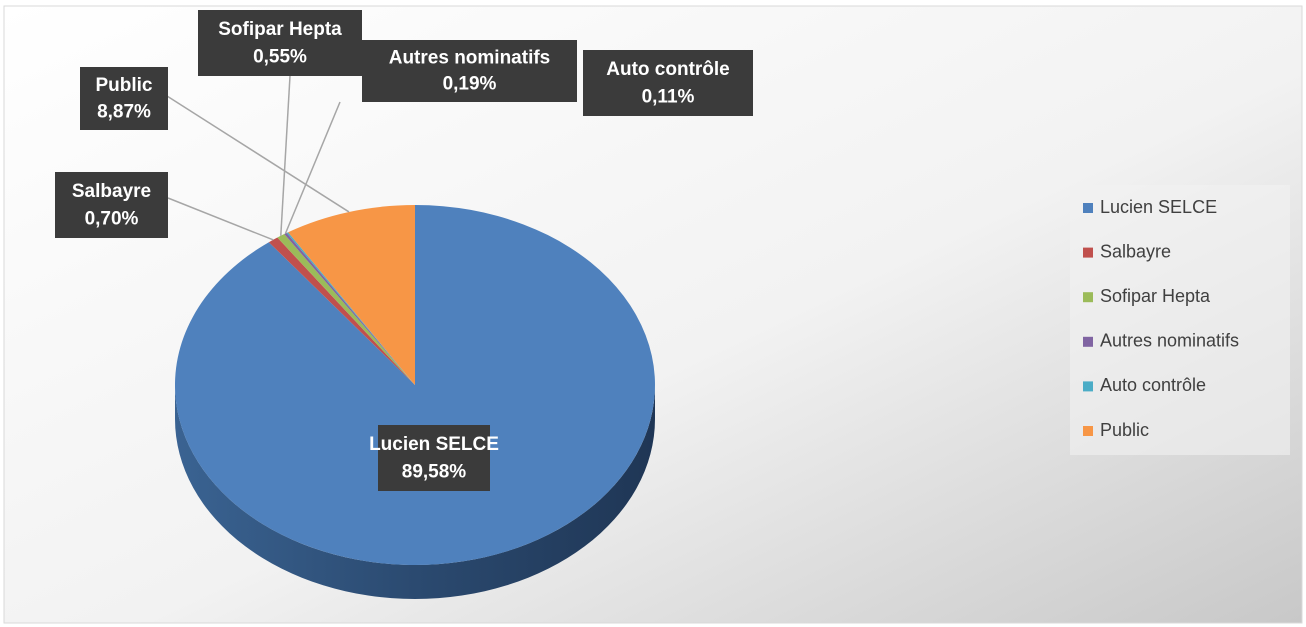  Describe the element at coordinates (111, 191) in the screenshot. I see `label-name: Salbayre` at that location.